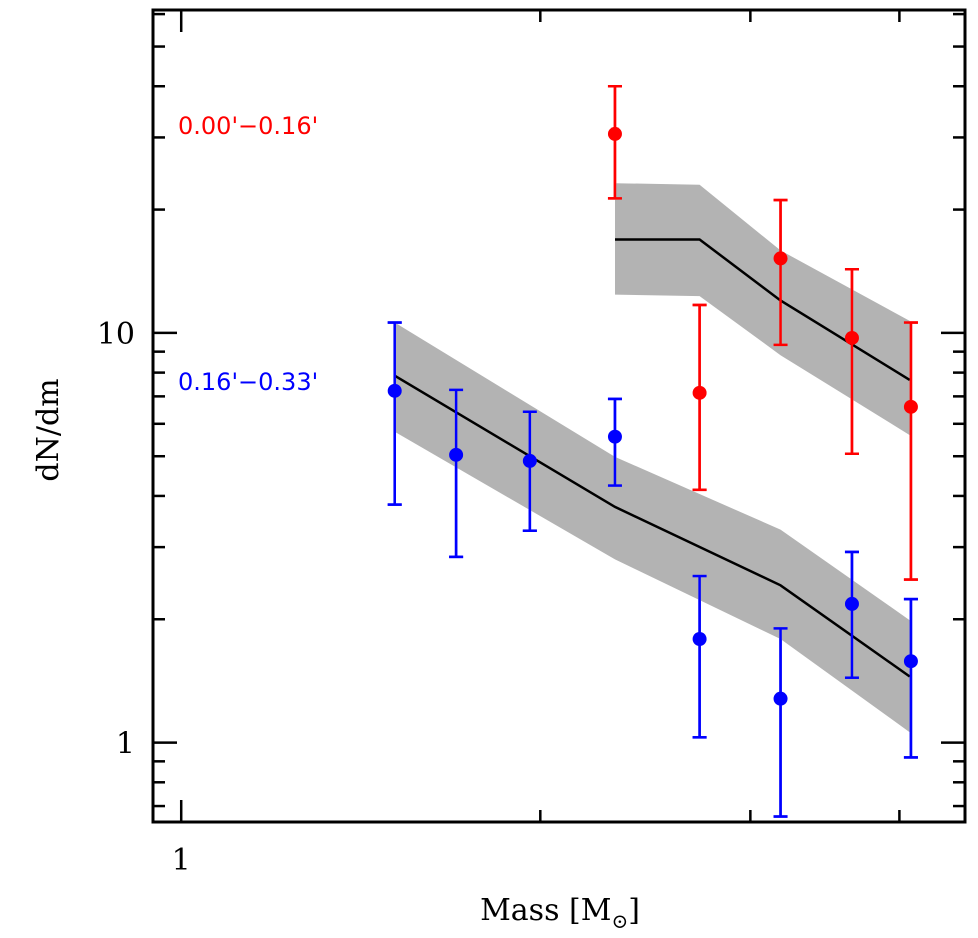 Image resolution: width=978 pixels, height=938 pixels. Describe the element at coordinates (619, 921) in the screenshot. I see `x-axis-label-sun-symbol: ⊙` at that location.